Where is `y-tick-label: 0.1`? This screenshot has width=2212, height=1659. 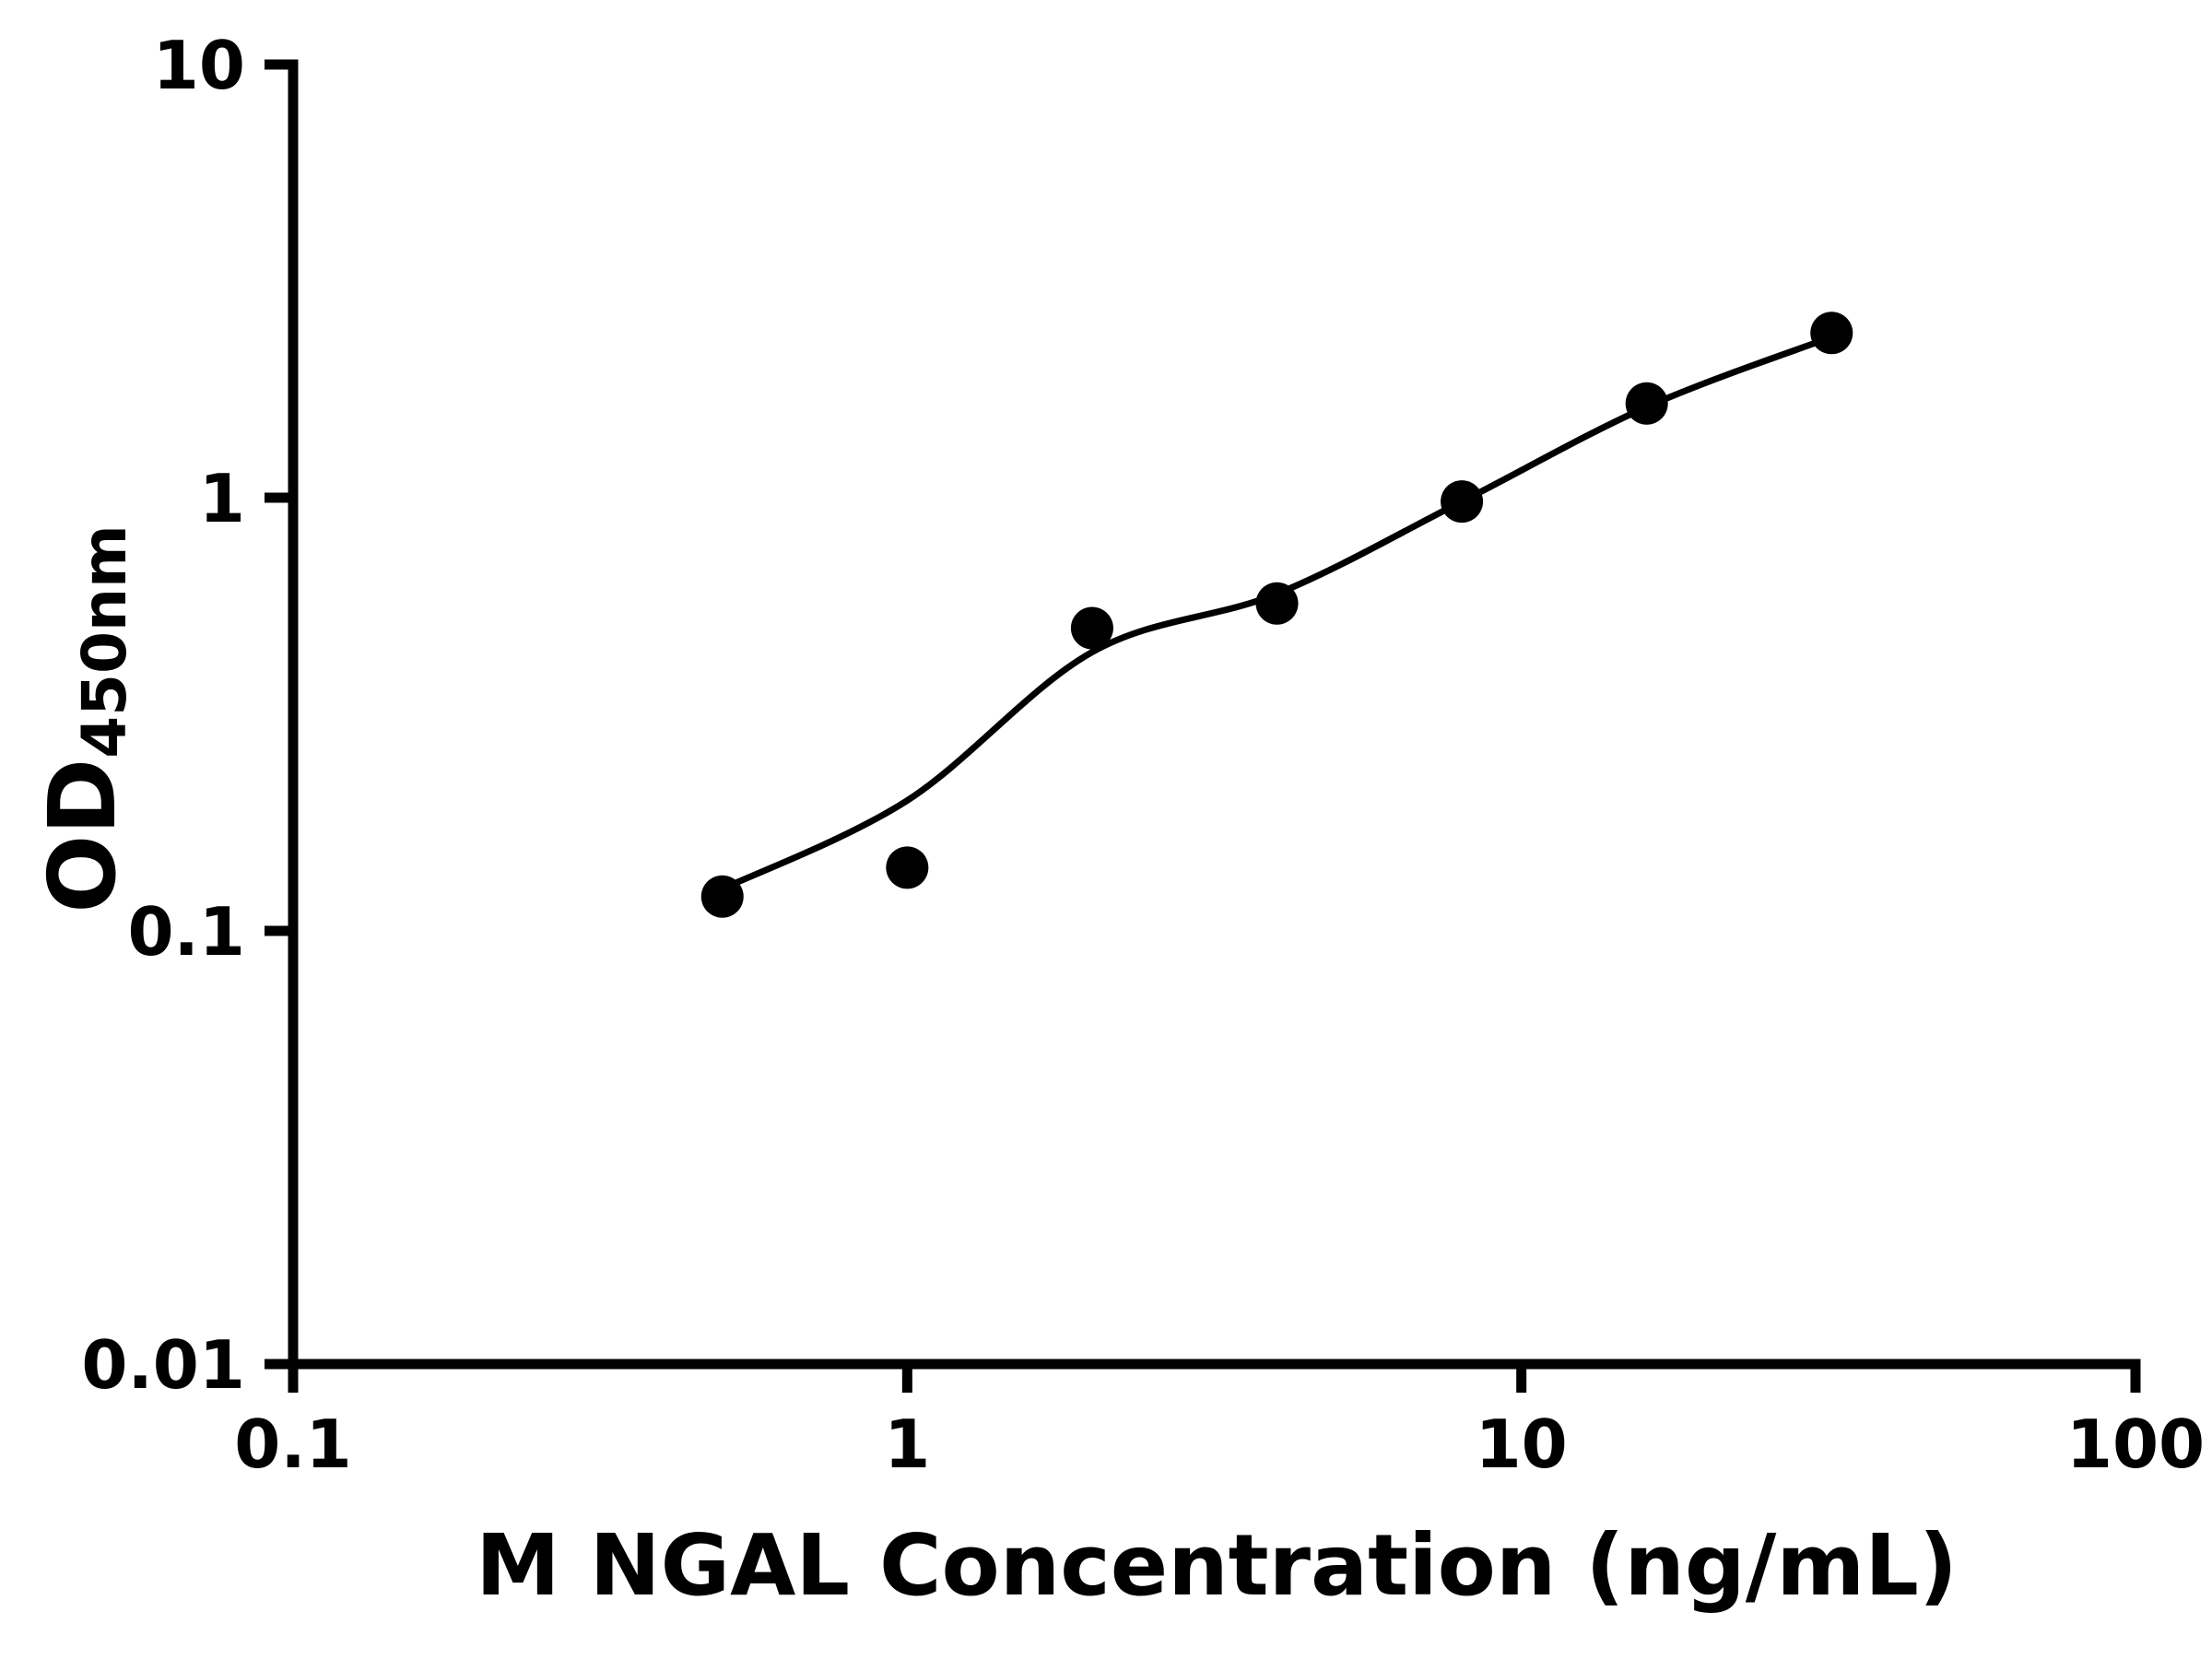
y-tick-label: 0.1 is located at coordinates (186, 932).